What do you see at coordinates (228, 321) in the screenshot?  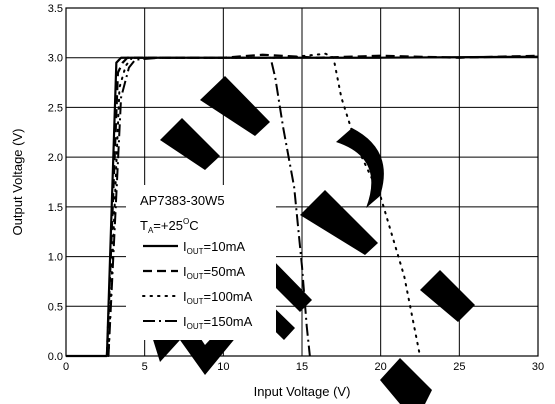 I see `legend-value: =150mA` at bounding box center [228, 321].